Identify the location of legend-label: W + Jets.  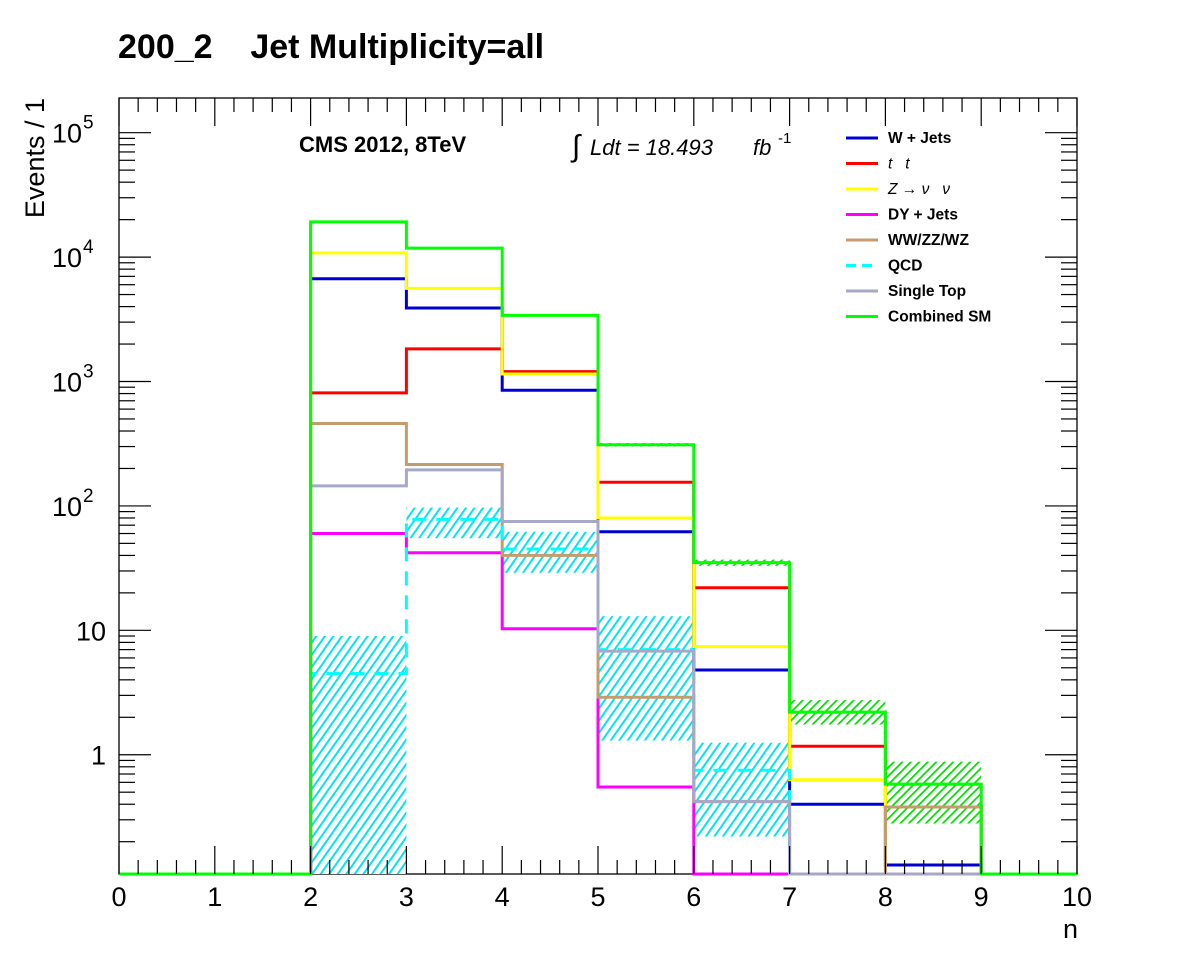
(919, 138).